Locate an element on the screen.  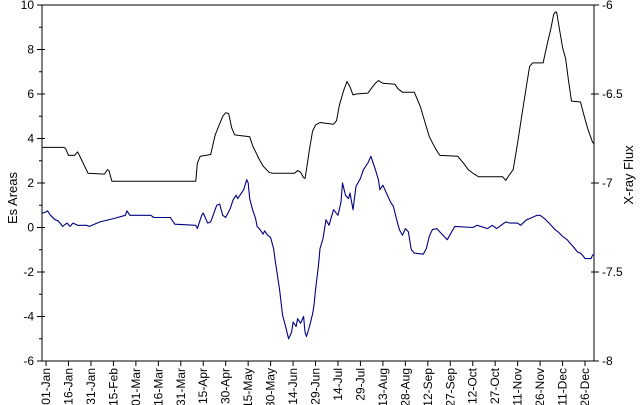
x-axis-tick-label: 12-Sep is located at coordinates (428, 386).